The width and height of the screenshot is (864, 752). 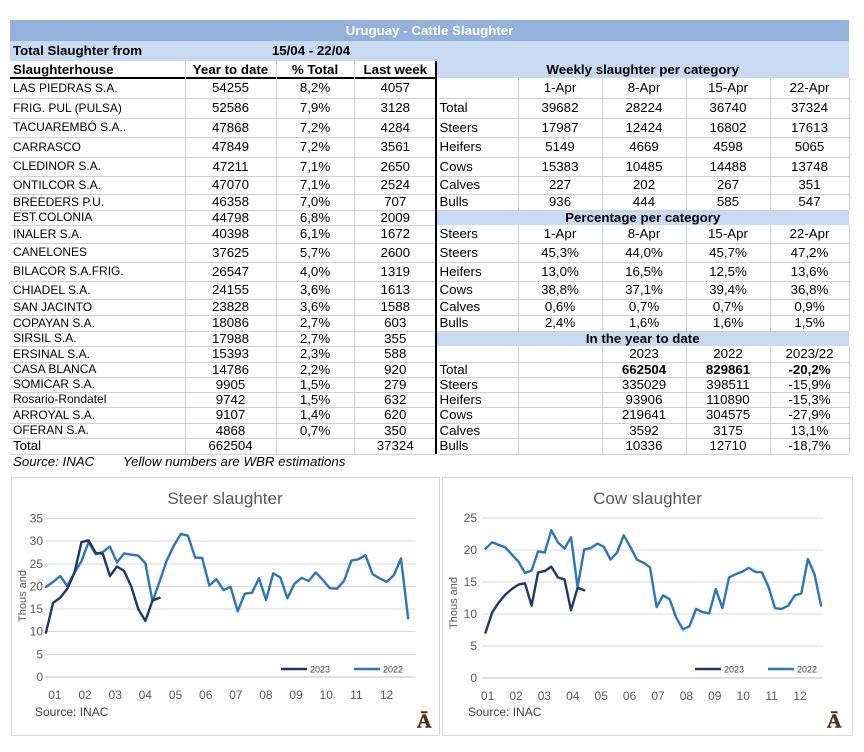 What do you see at coordinates (37, 541) in the screenshot?
I see `svg-text: 30` at bounding box center [37, 541].